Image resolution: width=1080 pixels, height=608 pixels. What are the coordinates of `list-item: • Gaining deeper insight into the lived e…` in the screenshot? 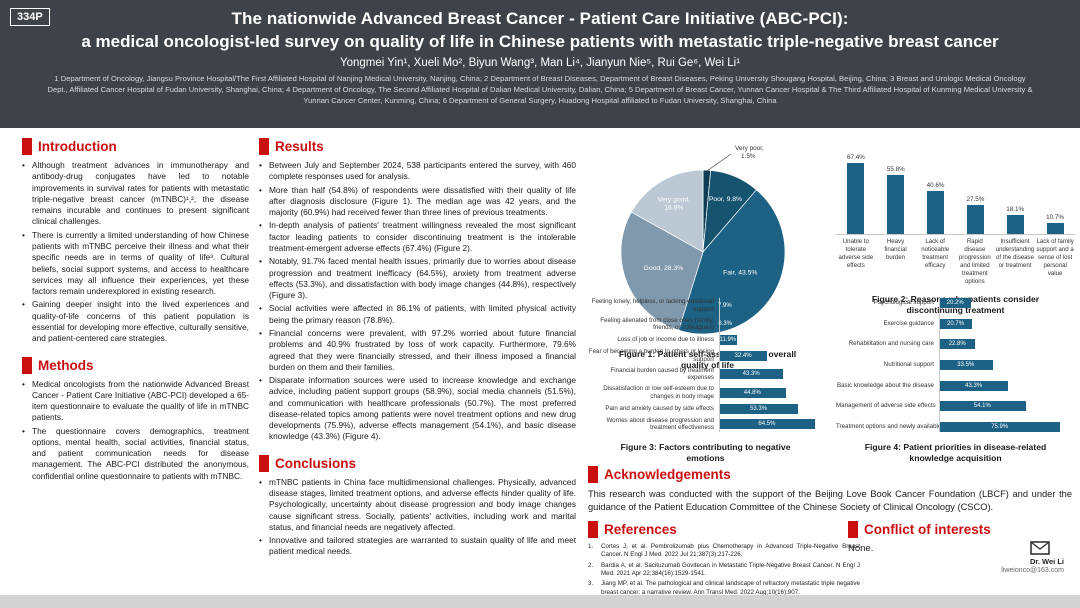 It's located at (135, 321).